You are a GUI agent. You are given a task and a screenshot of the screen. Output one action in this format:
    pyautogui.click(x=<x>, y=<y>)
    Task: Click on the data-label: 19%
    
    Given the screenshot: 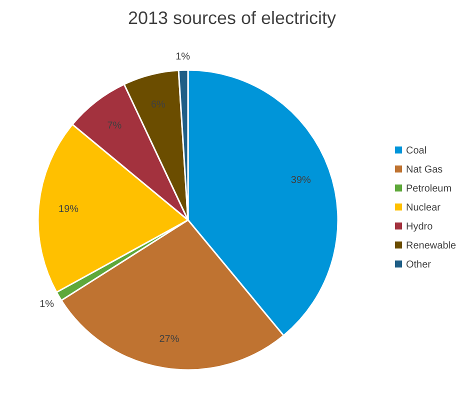 What is the action you would take?
    pyautogui.click(x=68, y=210)
    